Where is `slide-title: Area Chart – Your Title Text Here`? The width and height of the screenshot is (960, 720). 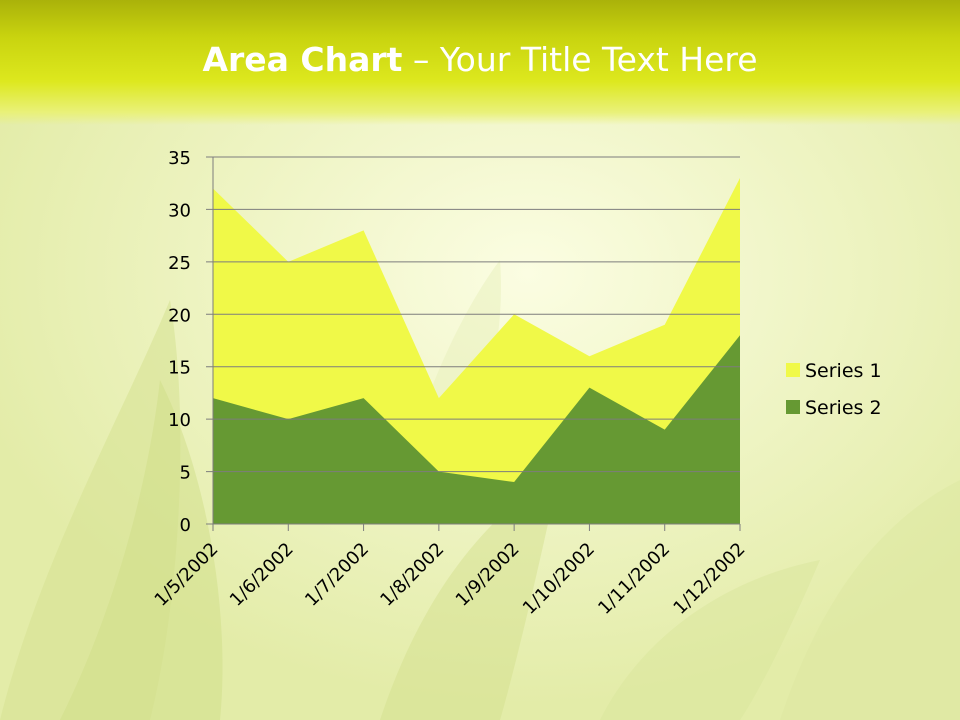 slide-title: Area Chart – Your Title Text Here is located at coordinates (480, 59).